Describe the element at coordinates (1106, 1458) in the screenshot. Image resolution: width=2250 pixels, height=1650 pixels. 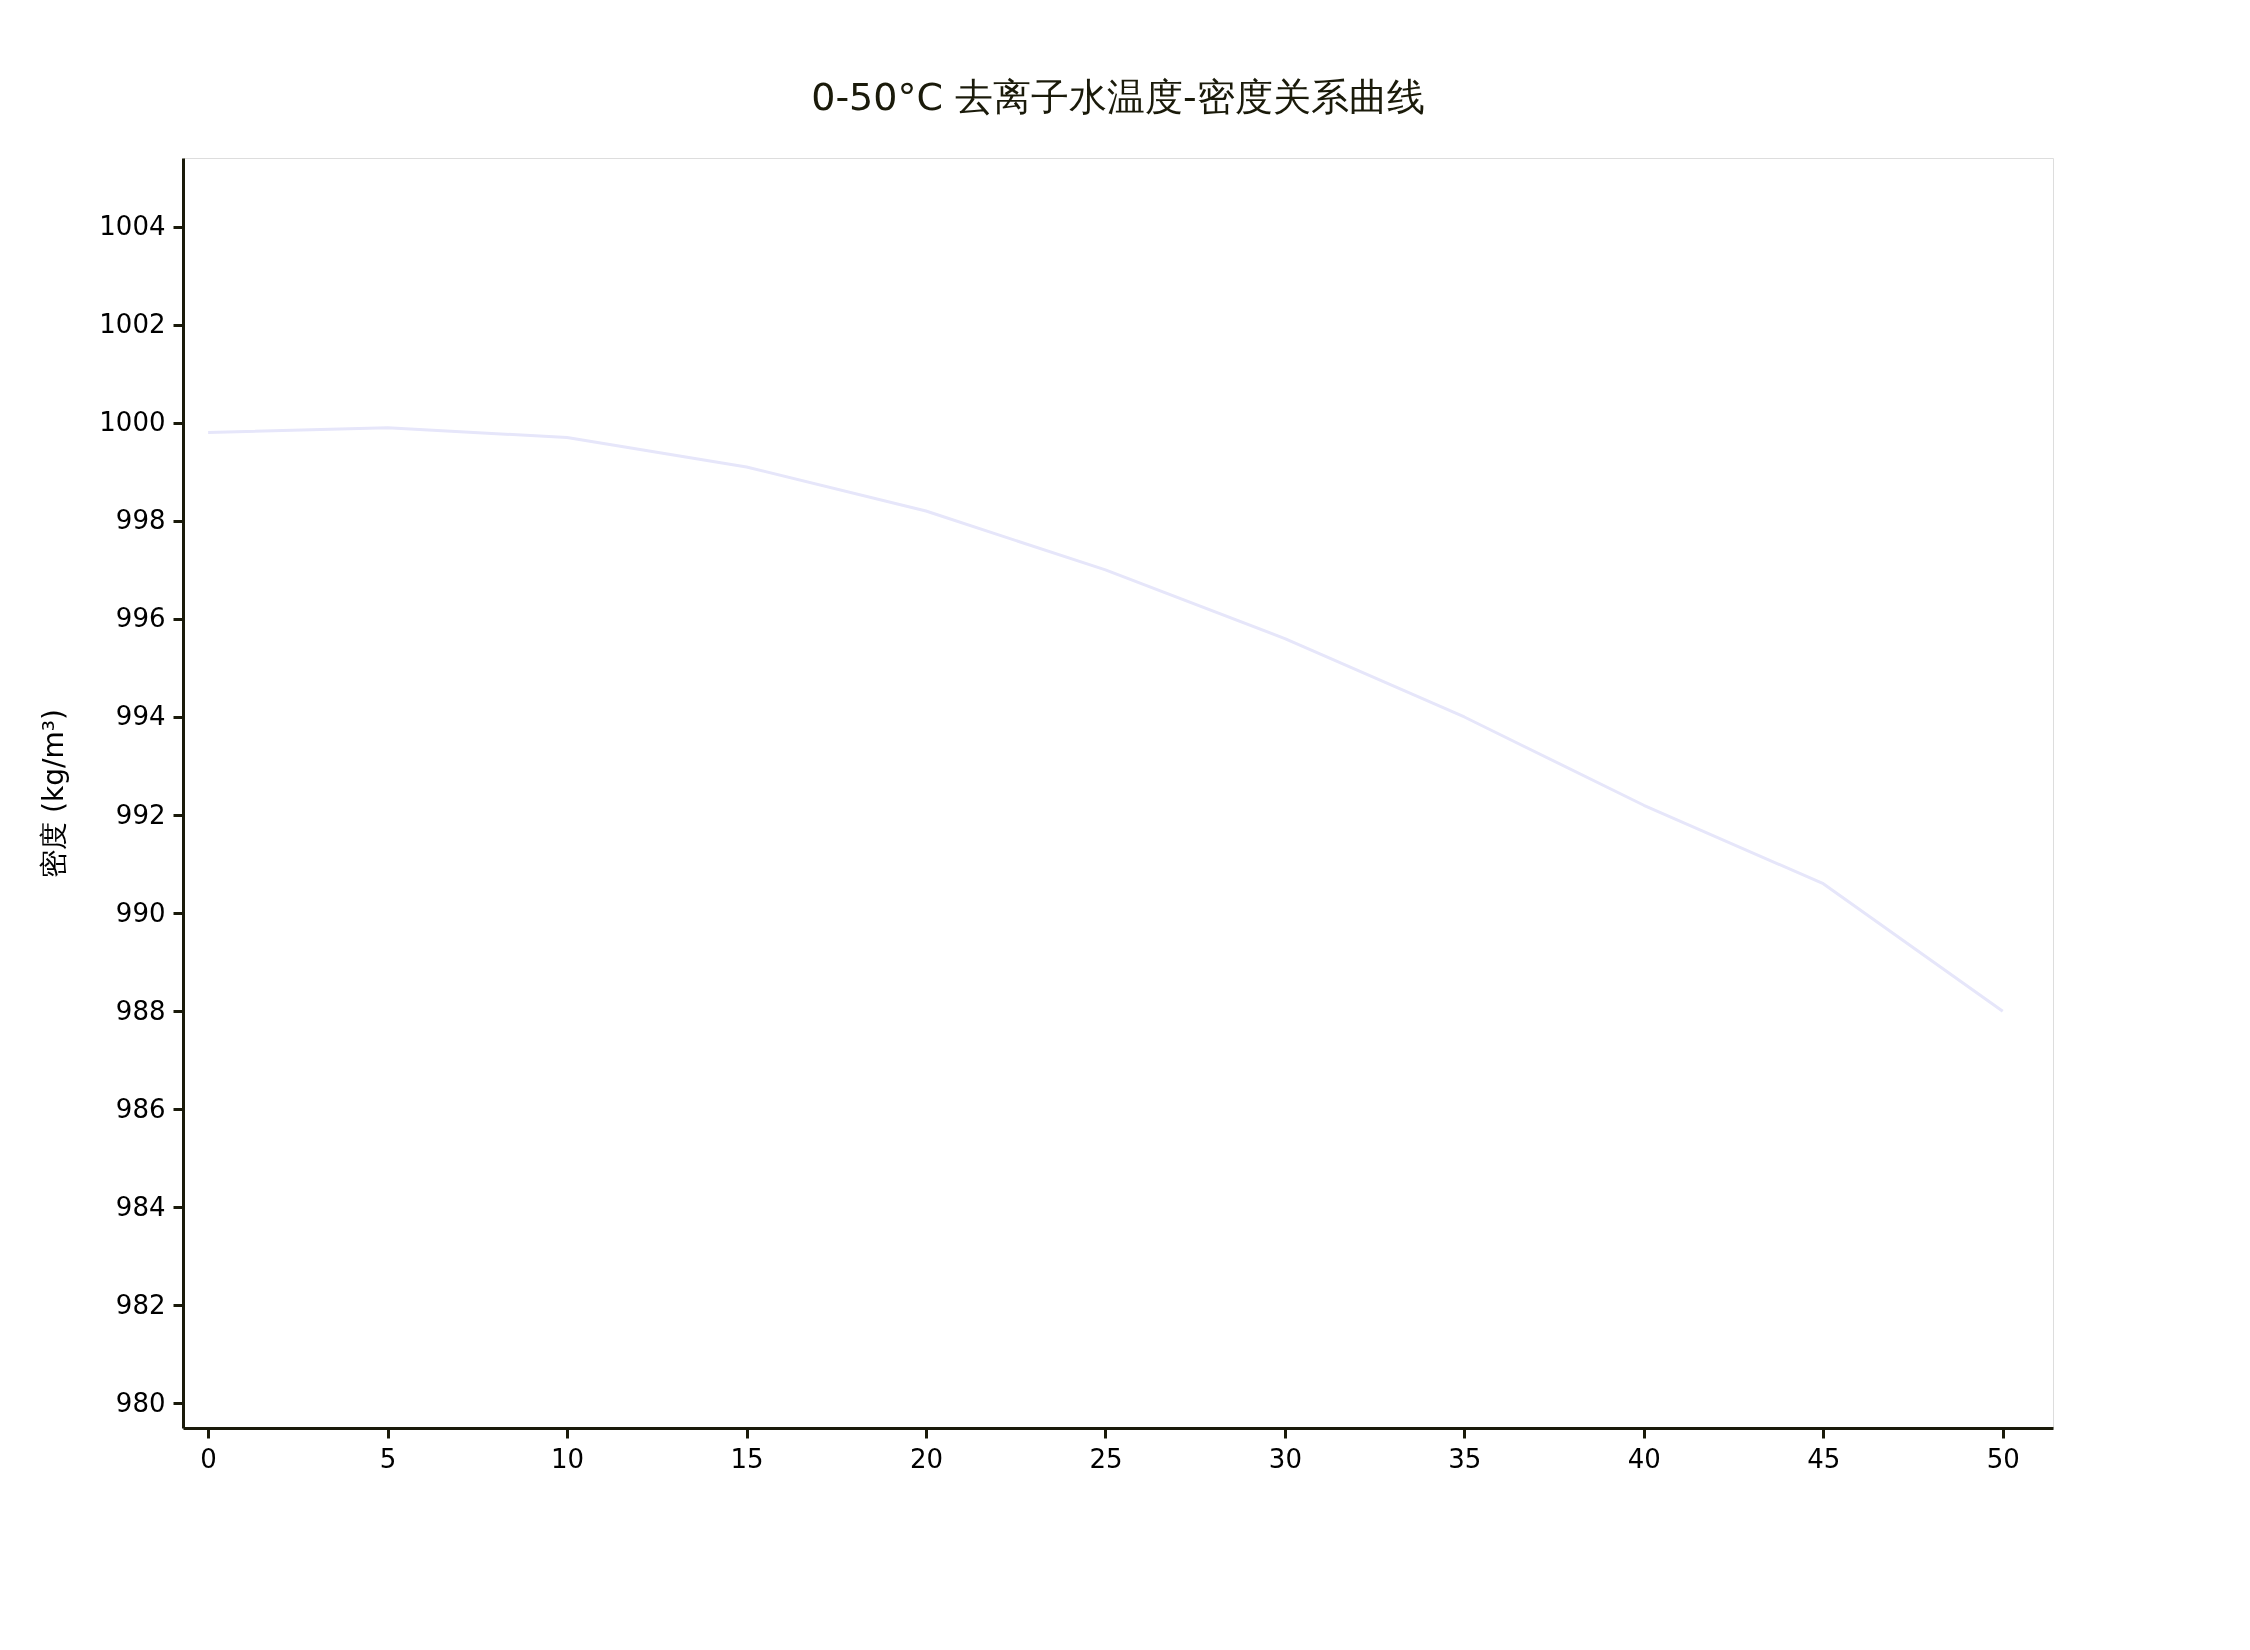
I see `x-tick-label: 25` at that location.